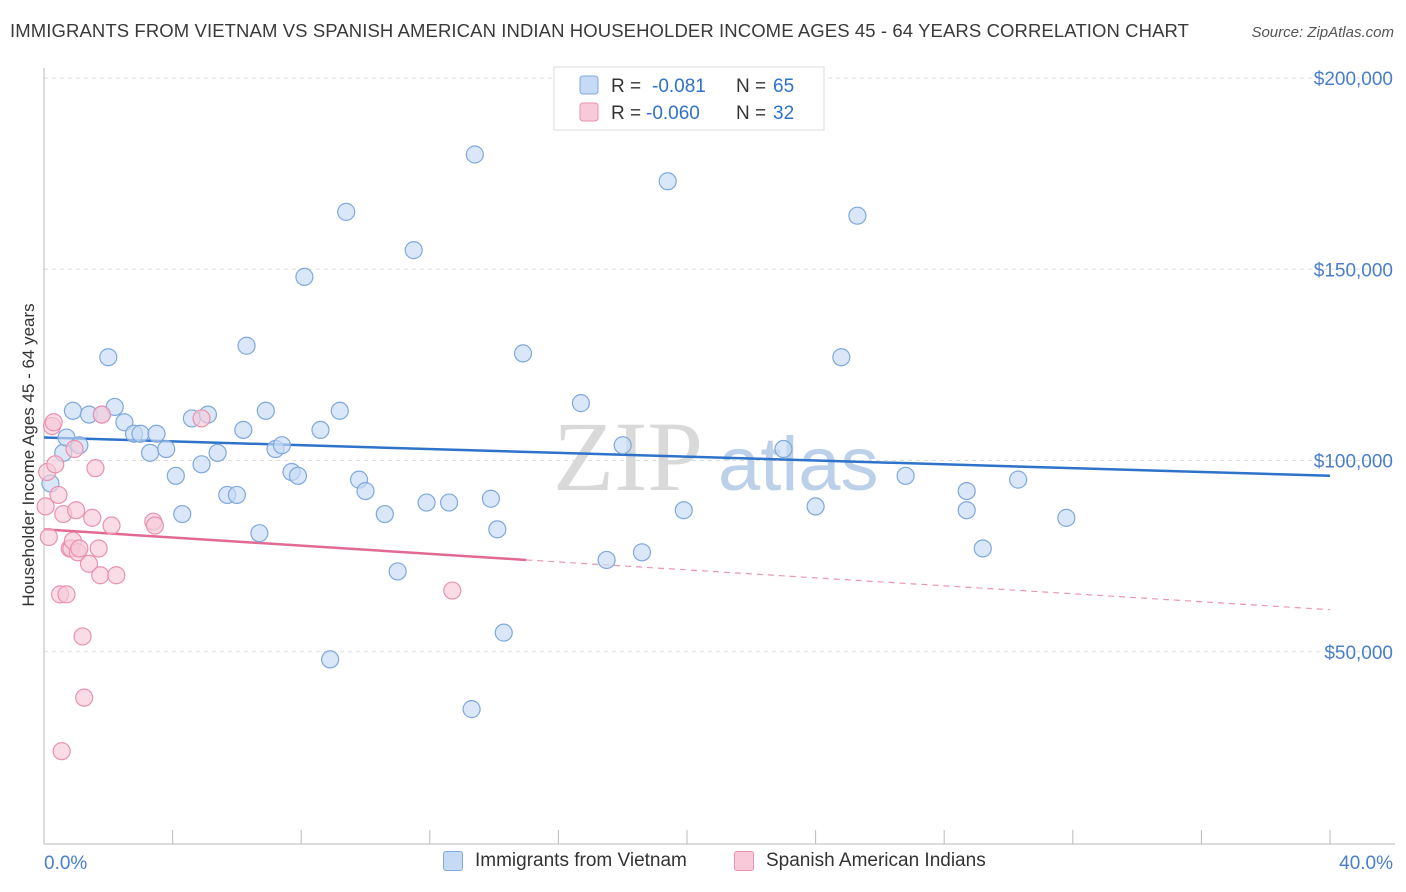 Image resolution: width=1406 pixels, height=892 pixels. I want to click on legend-label-vietnam: Immigrants from Vietnam, so click(581, 860).